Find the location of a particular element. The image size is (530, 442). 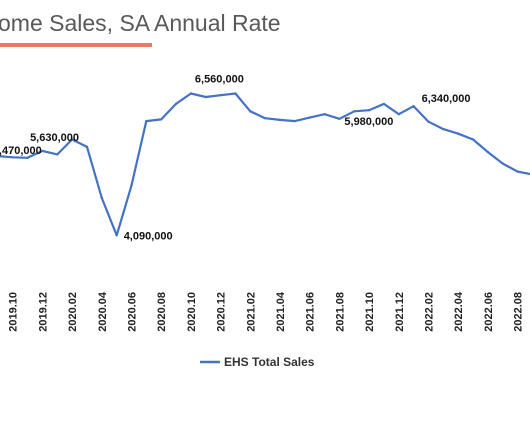

x-tick-label: 2022.06 is located at coordinates (489, 312).